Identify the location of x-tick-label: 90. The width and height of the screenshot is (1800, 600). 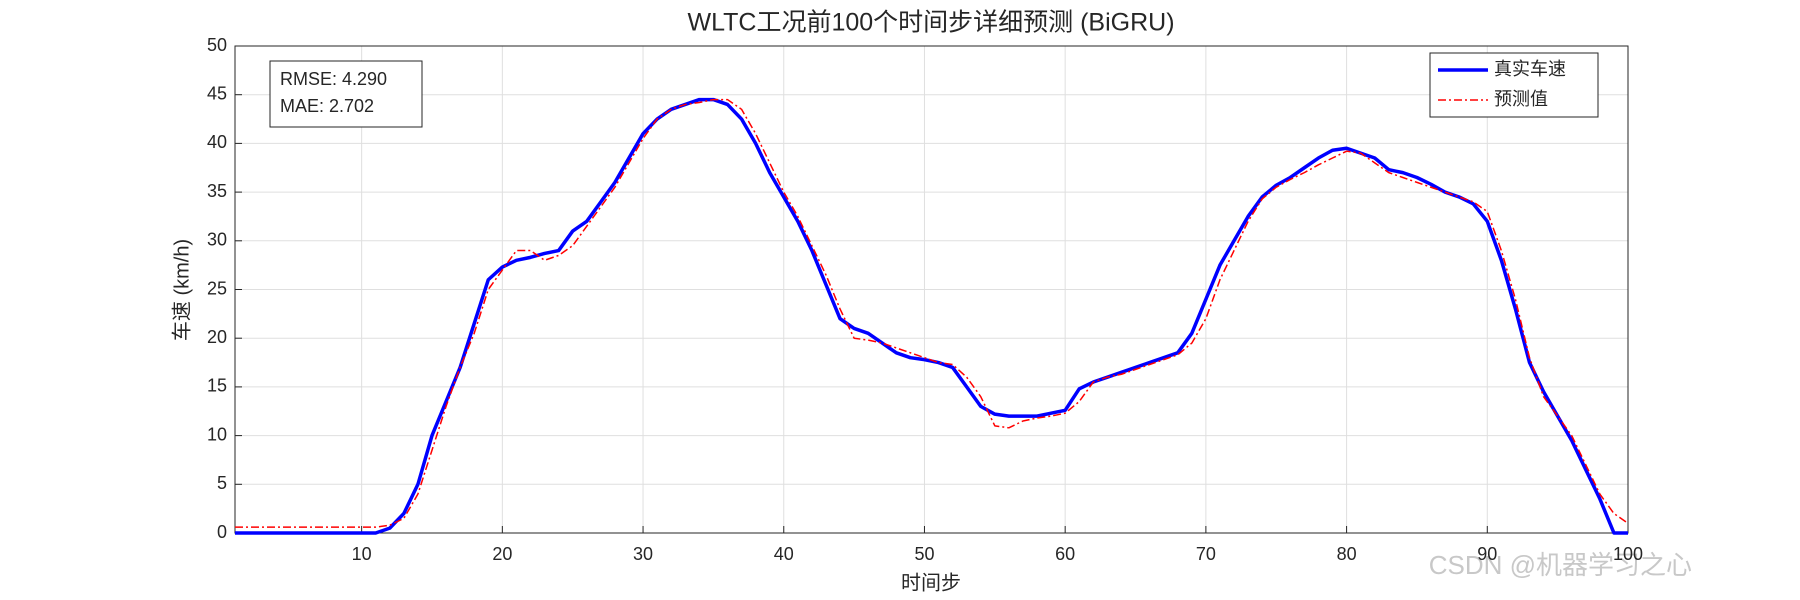
(1487, 554).